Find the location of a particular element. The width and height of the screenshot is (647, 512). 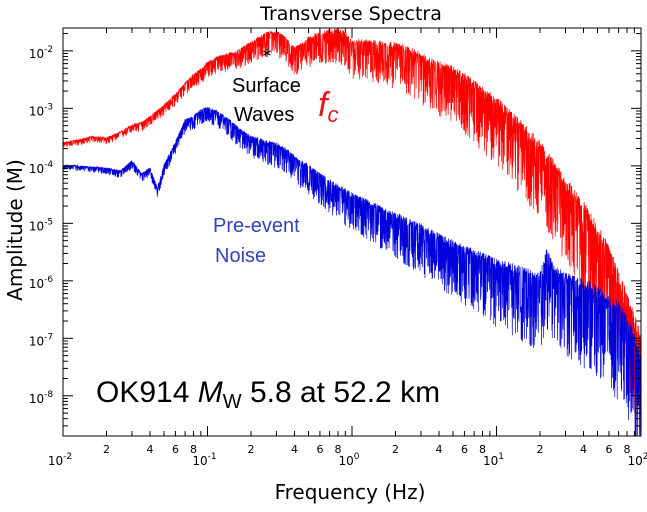

y-axis-label: Amplitude (M) is located at coordinates (15, 230).